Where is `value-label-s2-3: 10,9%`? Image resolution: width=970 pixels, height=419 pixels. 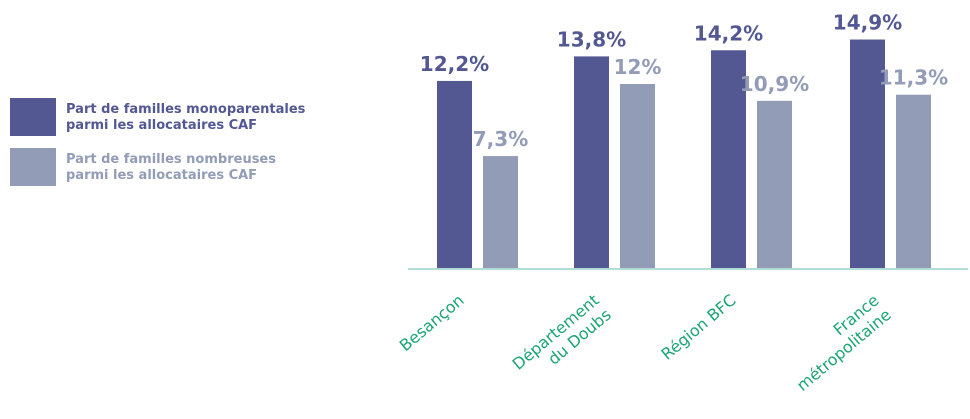
value-label-s2-3: 10,9% is located at coordinates (774, 84).